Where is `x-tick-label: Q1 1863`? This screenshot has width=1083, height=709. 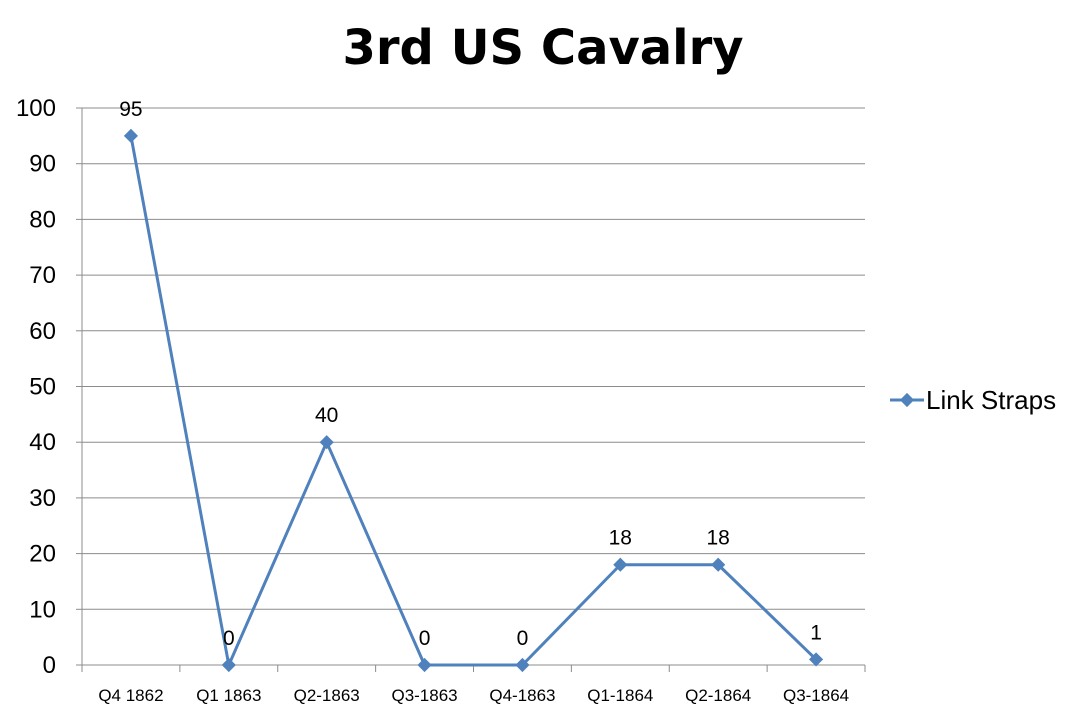
x-tick-label: Q1 1863 is located at coordinates (228, 695).